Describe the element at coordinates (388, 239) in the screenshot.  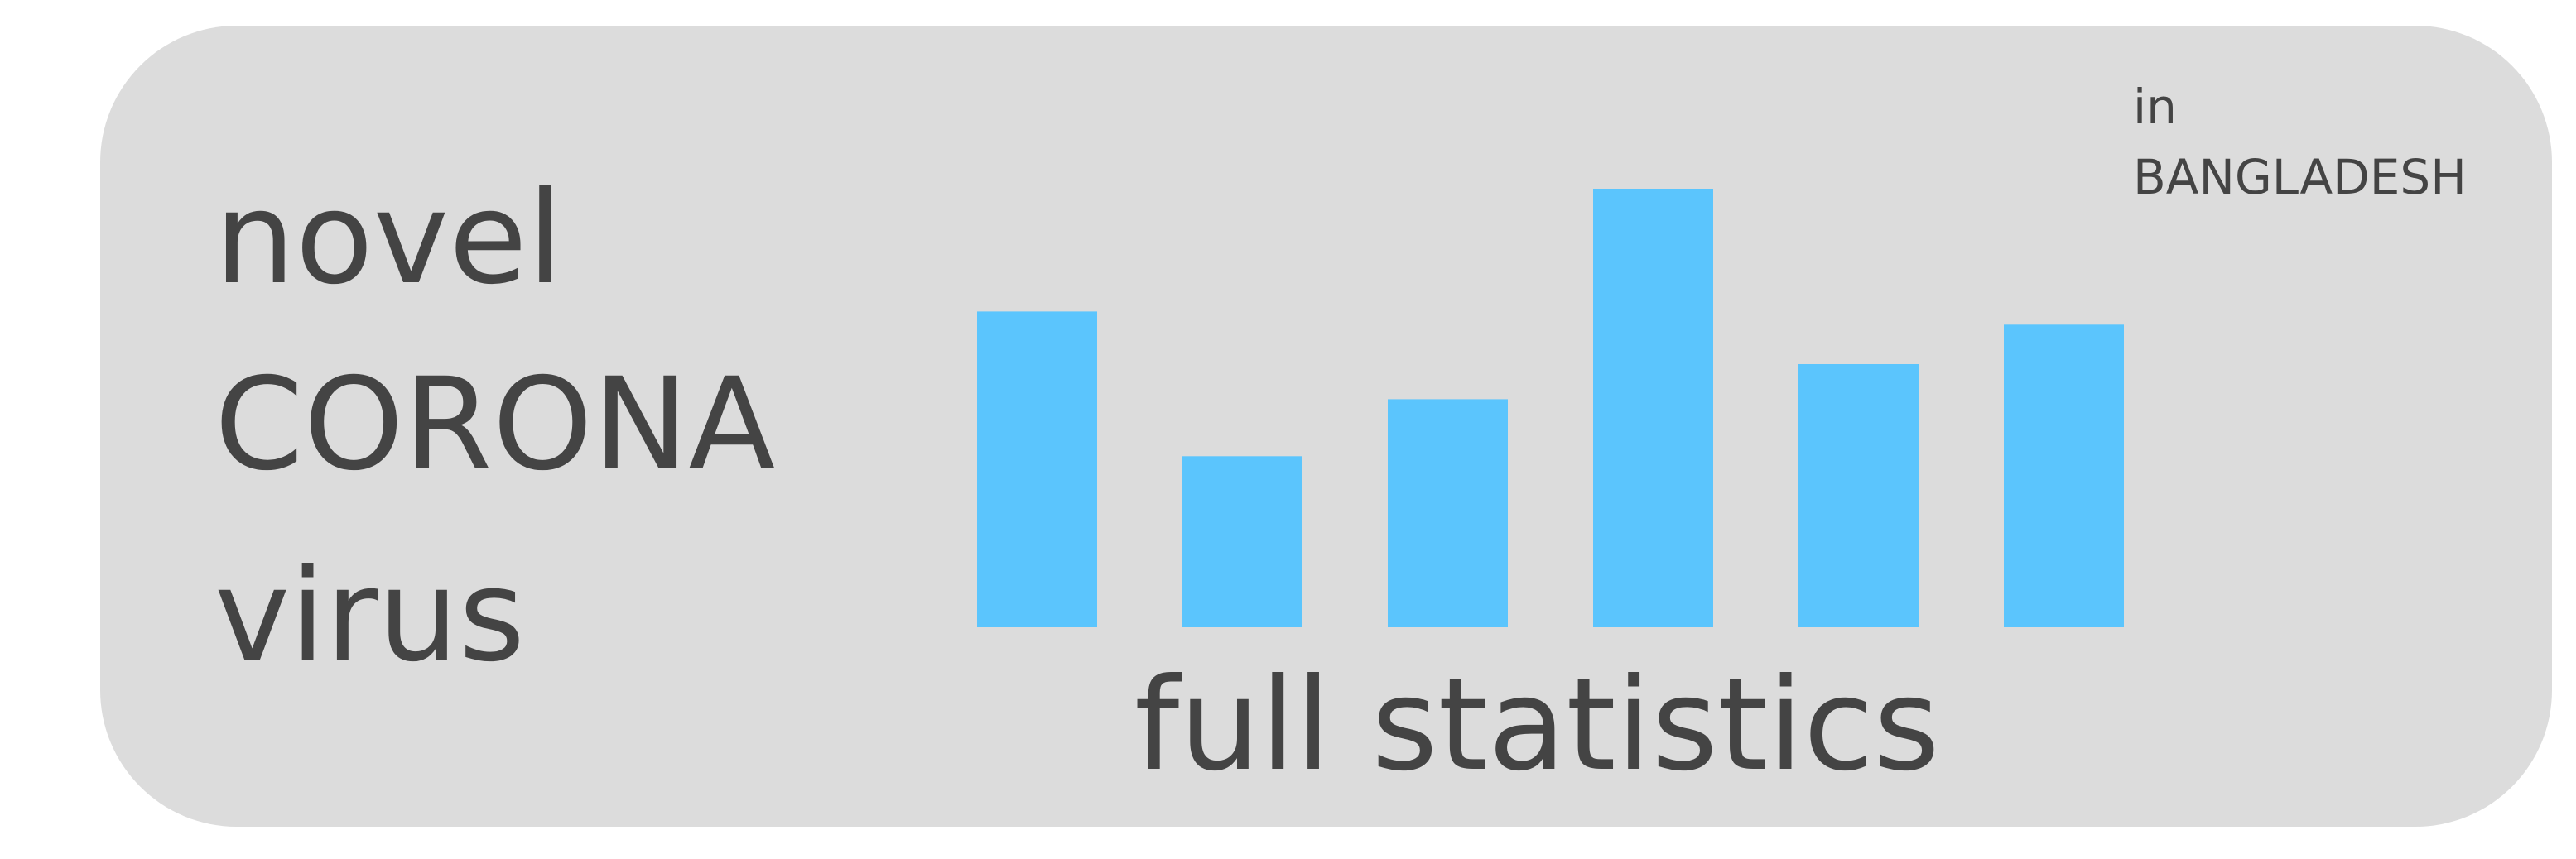
I see `title-line-novel: novel` at that location.